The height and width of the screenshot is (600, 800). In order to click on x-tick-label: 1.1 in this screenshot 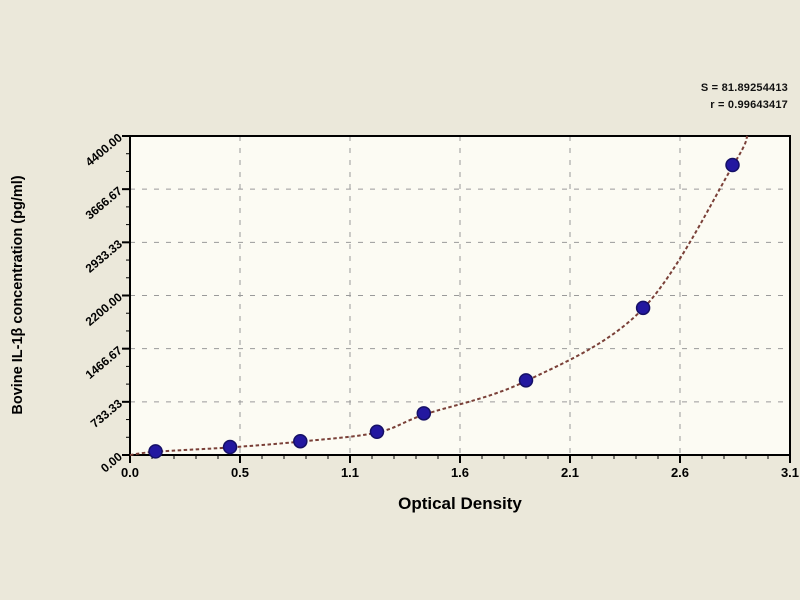, I will do `click(350, 472)`.